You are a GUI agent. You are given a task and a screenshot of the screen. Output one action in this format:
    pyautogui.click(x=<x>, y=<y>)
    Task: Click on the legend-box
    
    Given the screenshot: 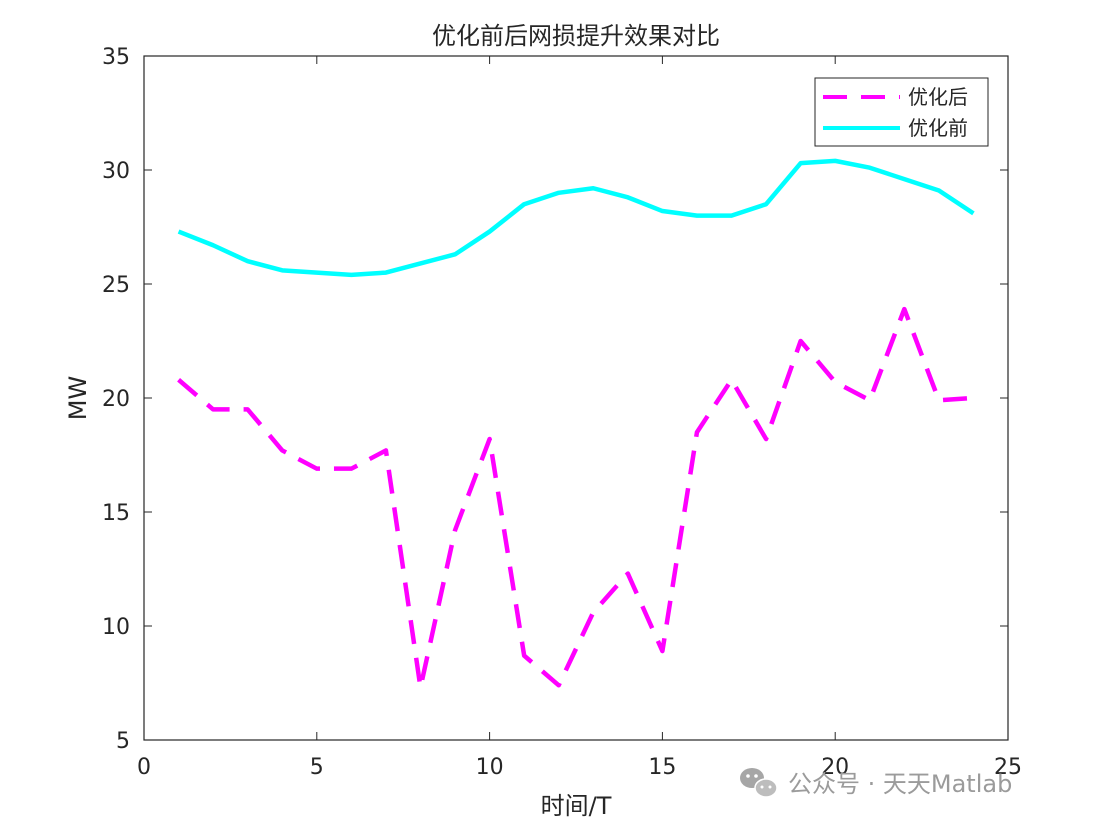 What is the action you would take?
    pyautogui.click(x=901, y=112)
    